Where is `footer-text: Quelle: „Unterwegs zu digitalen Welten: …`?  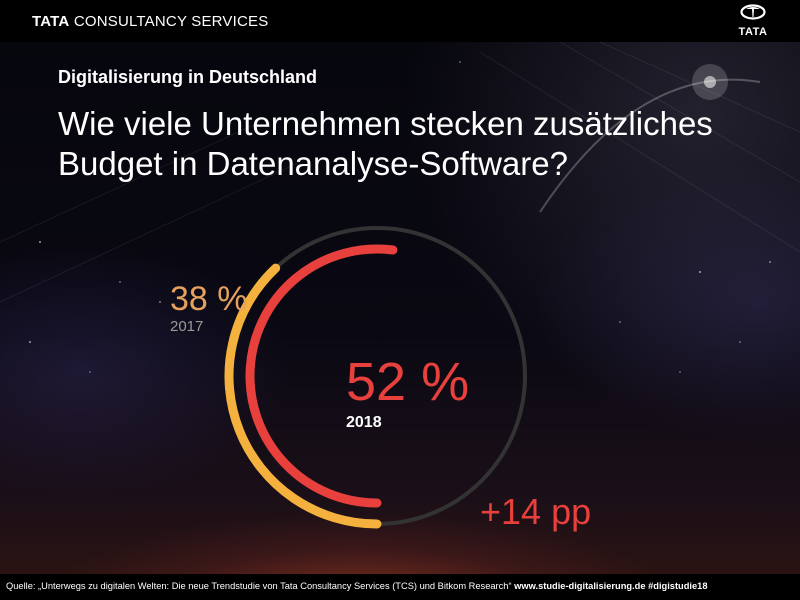 footer-text: Quelle: „Unterwegs zu digitalen Welten: … is located at coordinates (357, 586).